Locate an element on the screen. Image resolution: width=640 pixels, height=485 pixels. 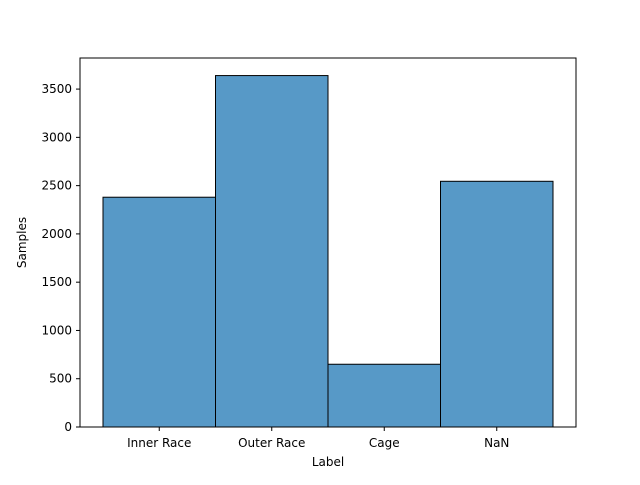
x-tick-label: Outer Race is located at coordinates (271, 443).